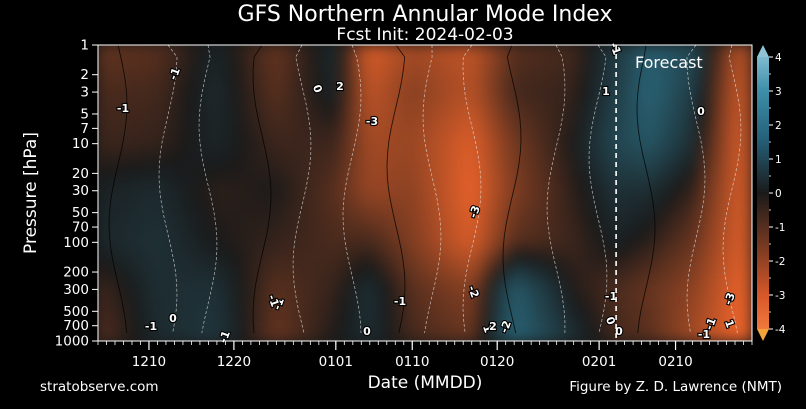 The width and height of the screenshot is (806, 409). Describe the element at coordinates (173, 318) in the screenshot. I see `contour-label: 0` at that location.